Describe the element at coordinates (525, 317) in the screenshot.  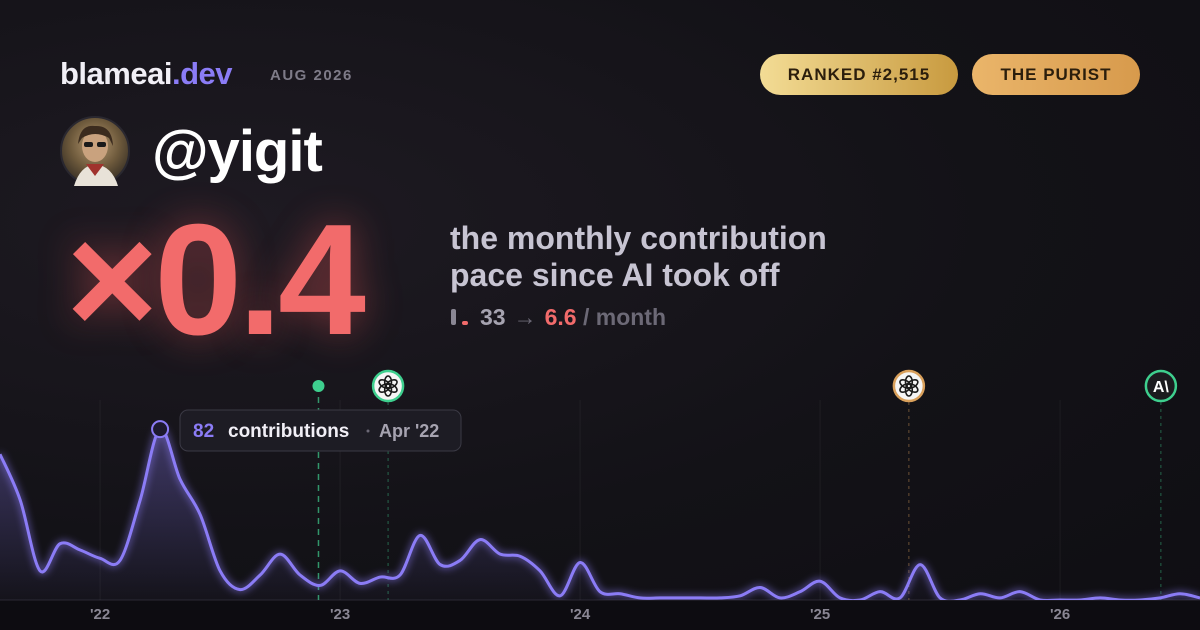
I see `pace-arrow: →` at that location.